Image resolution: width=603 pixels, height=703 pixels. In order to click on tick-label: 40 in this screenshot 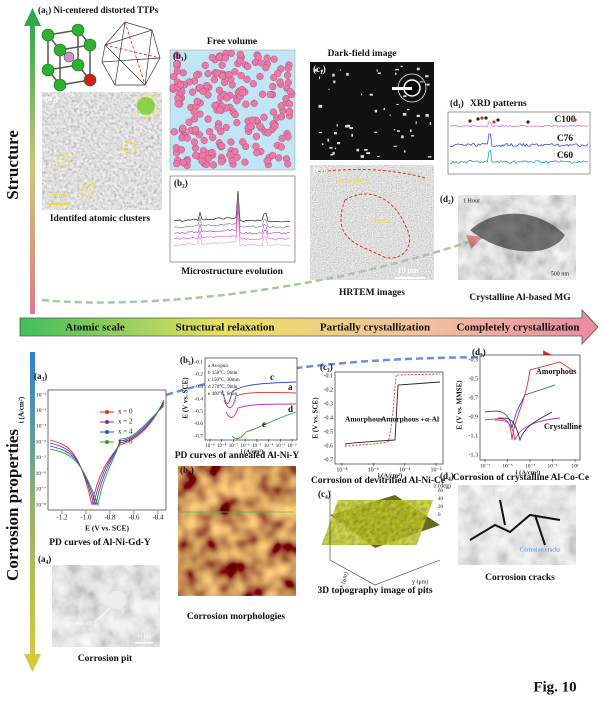, I will do `click(441, 499)`.